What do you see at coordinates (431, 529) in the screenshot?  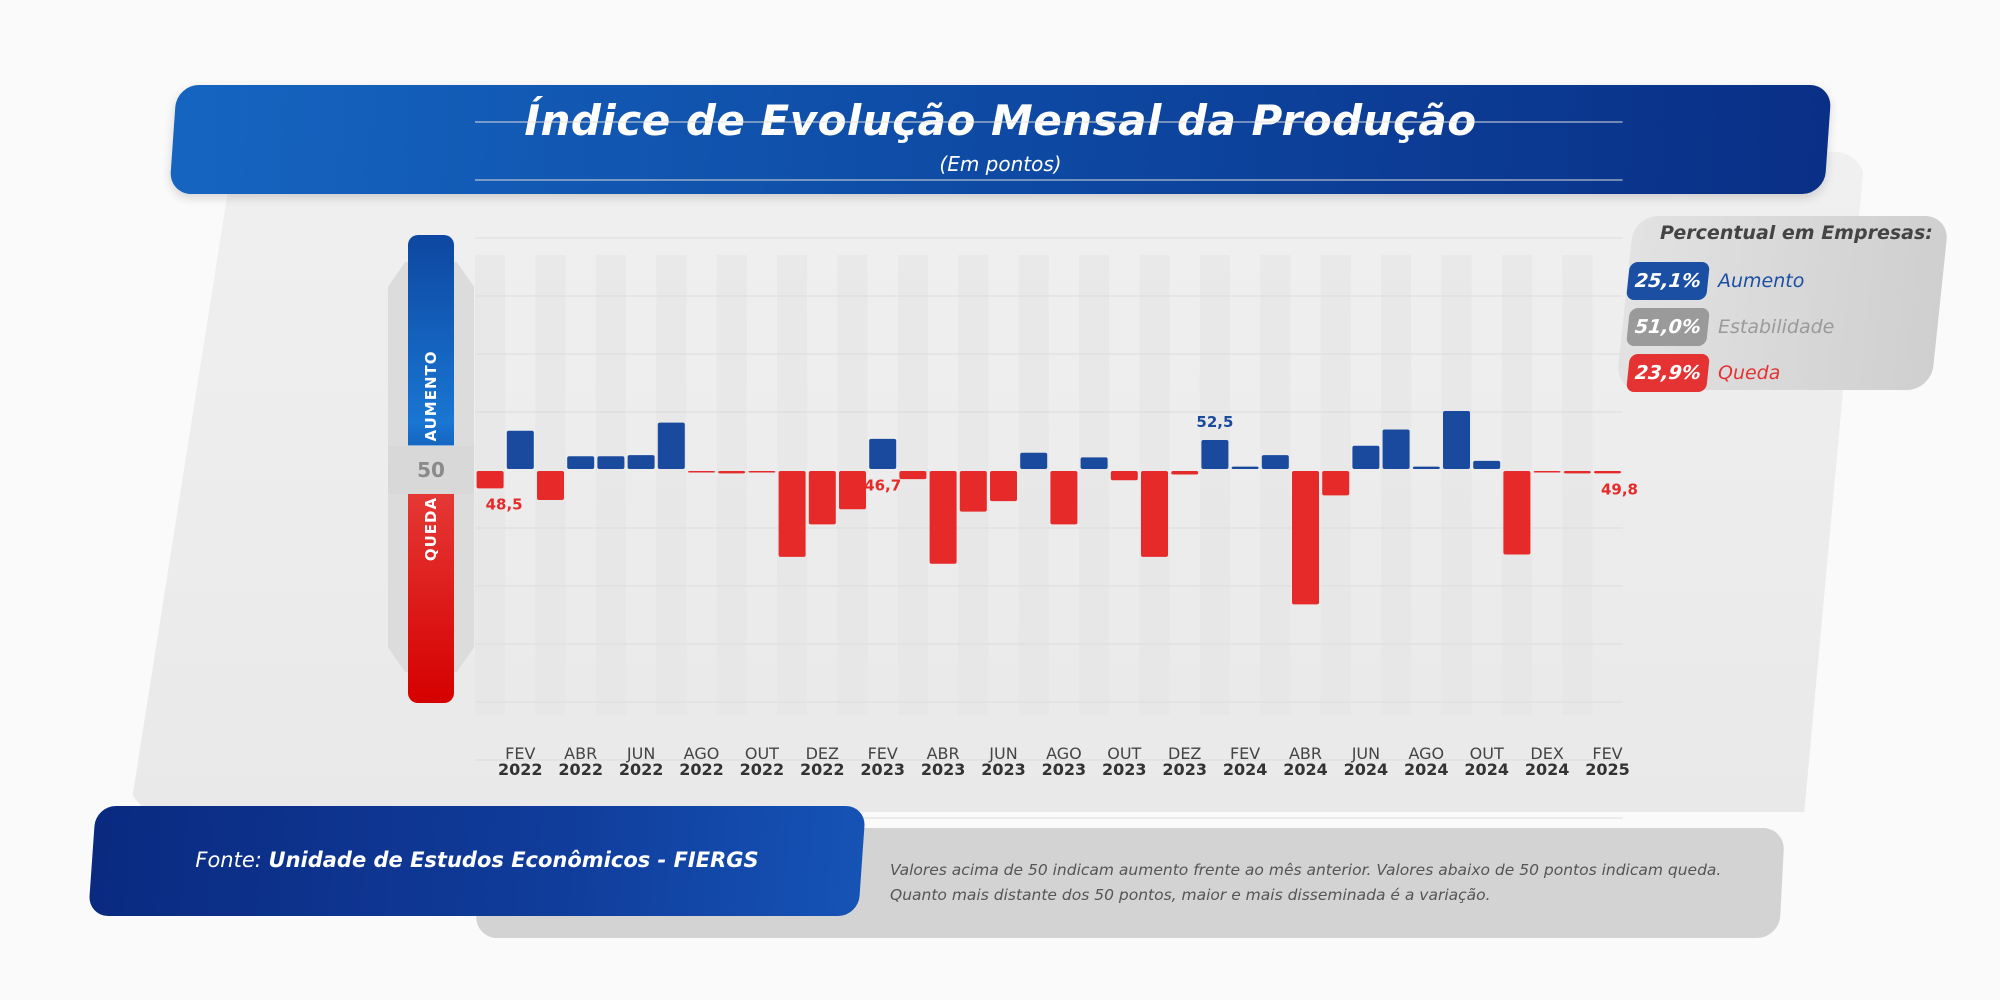 I see `scale-down-label: QUEDA` at bounding box center [431, 529].